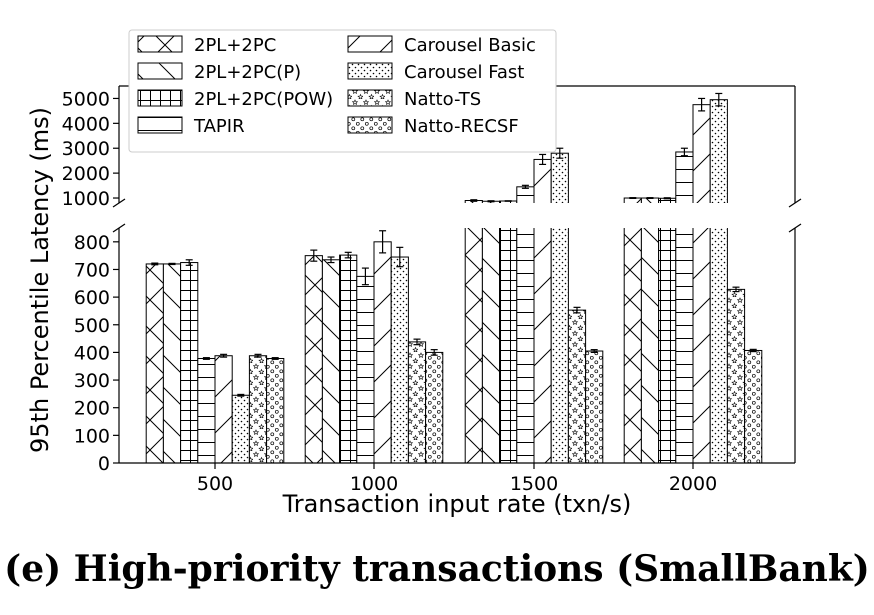 The width and height of the screenshot is (874, 615). I want to click on legend-entry: Natto-RECSF, so click(433, 126).